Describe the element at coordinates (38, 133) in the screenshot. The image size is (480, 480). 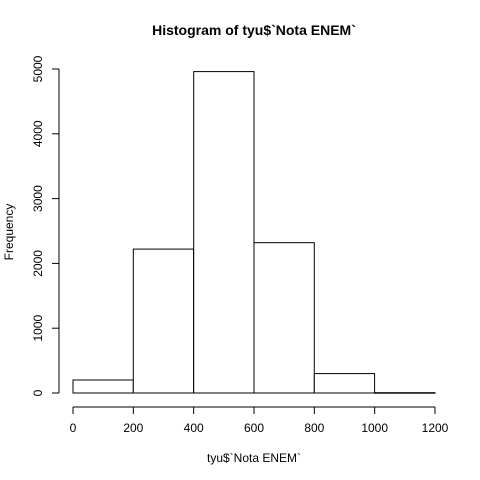
I see `y-tick-label-4: 4000` at that location.